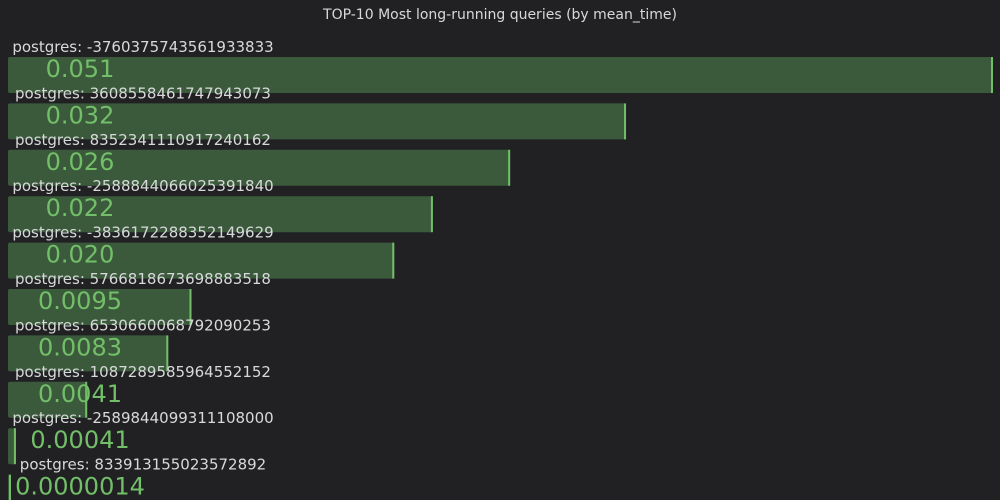 This screenshot has height=500, width=1000. I want to click on bar-value-label: 0.020, so click(80, 255).